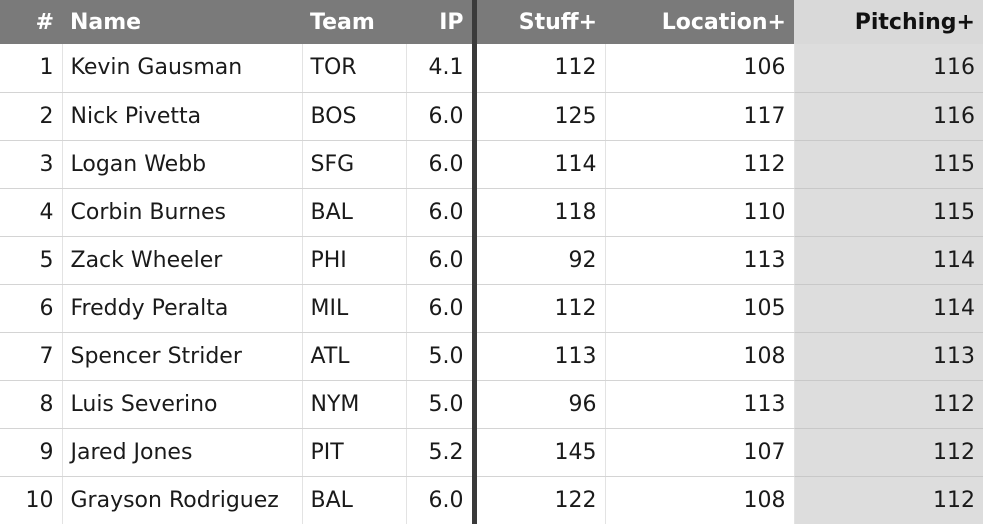 The height and width of the screenshot is (525, 983). Describe the element at coordinates (540, 116) in the screenshot. I see `stuff-plus-cell: 125` at that location.